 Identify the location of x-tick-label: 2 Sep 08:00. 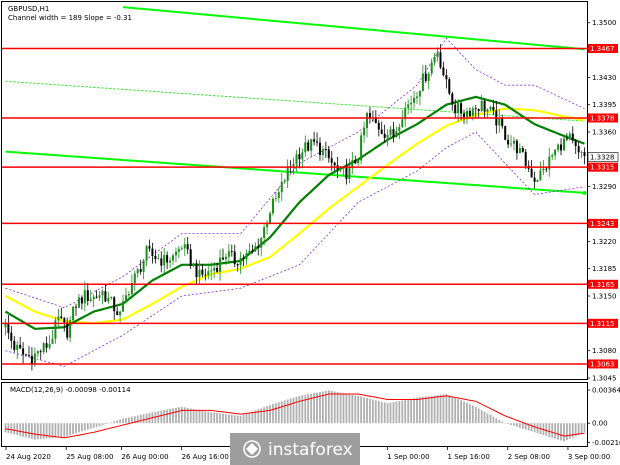
(529, 457).